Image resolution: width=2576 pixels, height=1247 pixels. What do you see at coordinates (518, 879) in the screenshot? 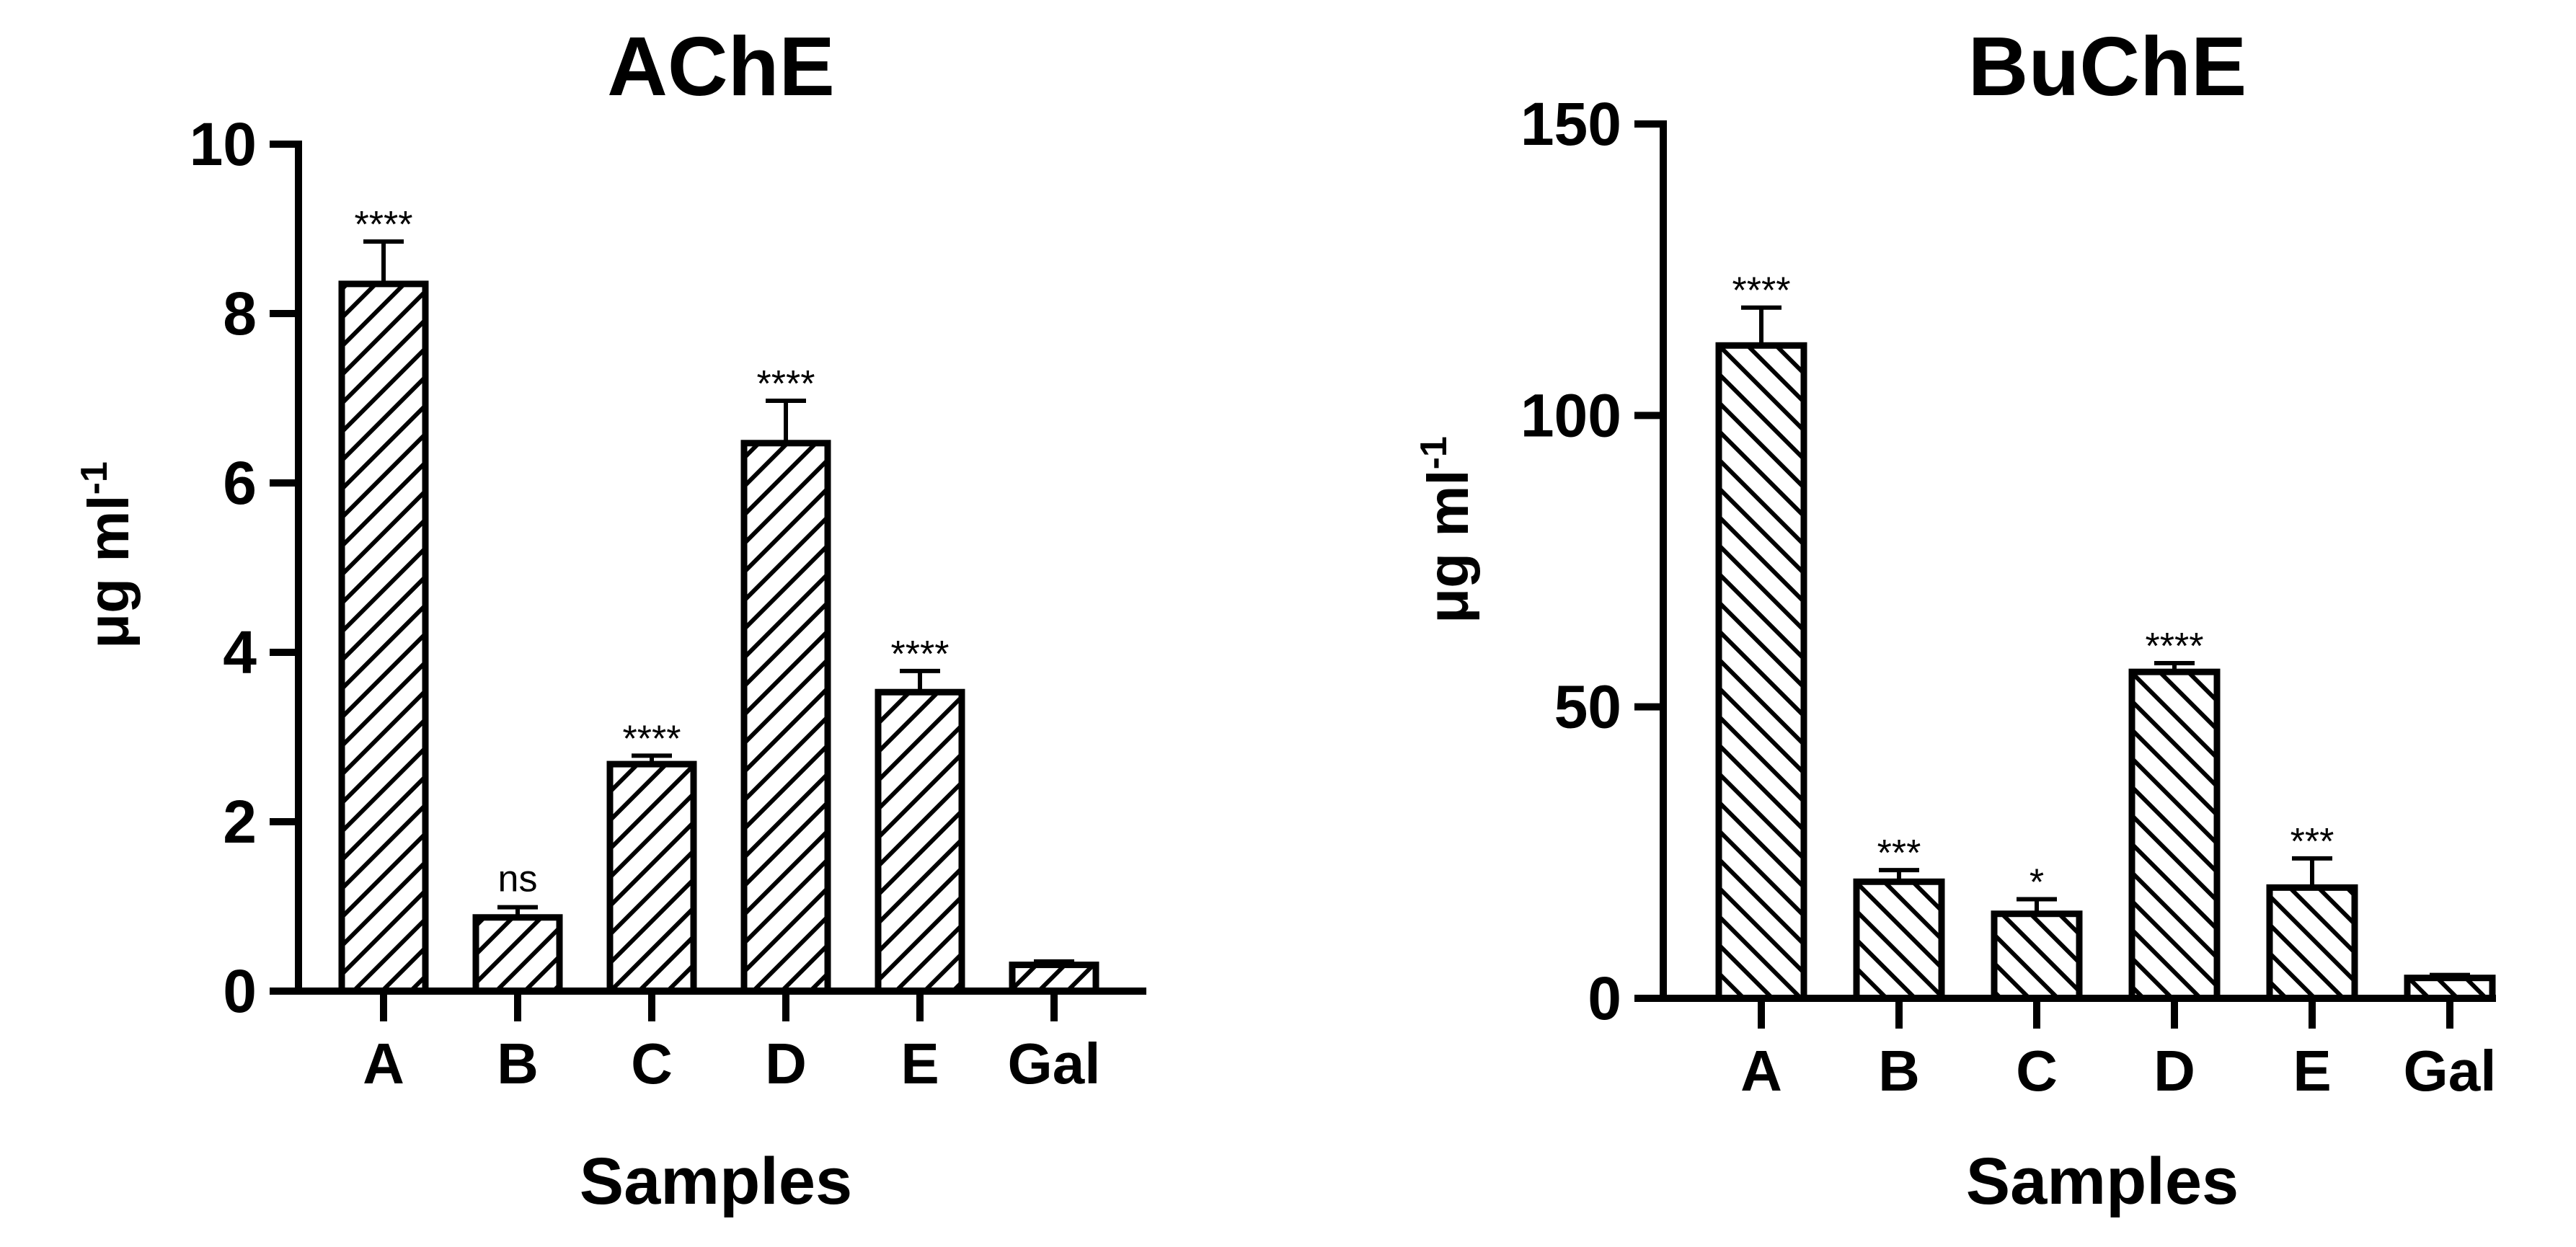
I see `ache-significance-label: ns` at bounding box center [518, 879].